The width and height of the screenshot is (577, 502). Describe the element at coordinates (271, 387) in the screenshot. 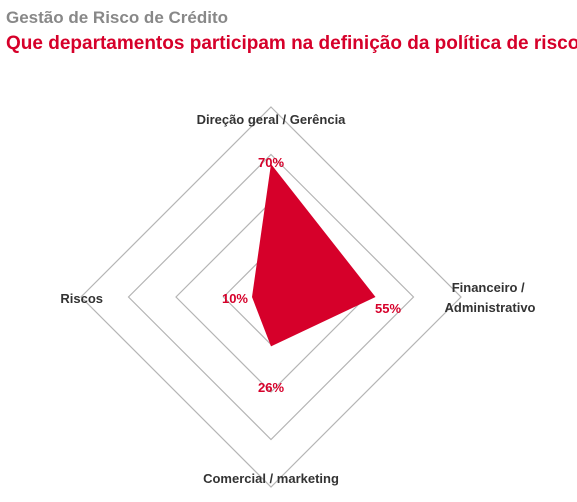

I see `value-label-comercial: 26%` at that location.